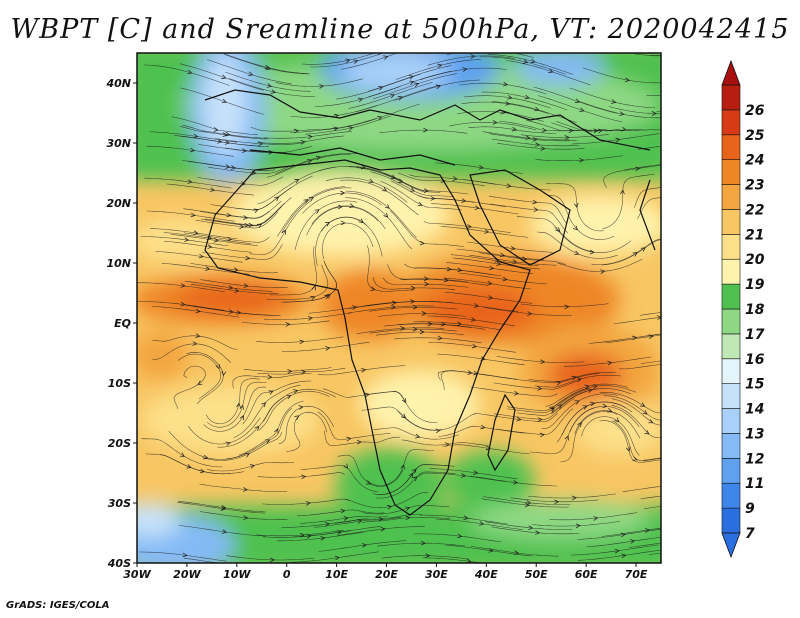 This screenshot has width=800, height=618. I want to click on colorbar-label: 18, so click(755, 310).